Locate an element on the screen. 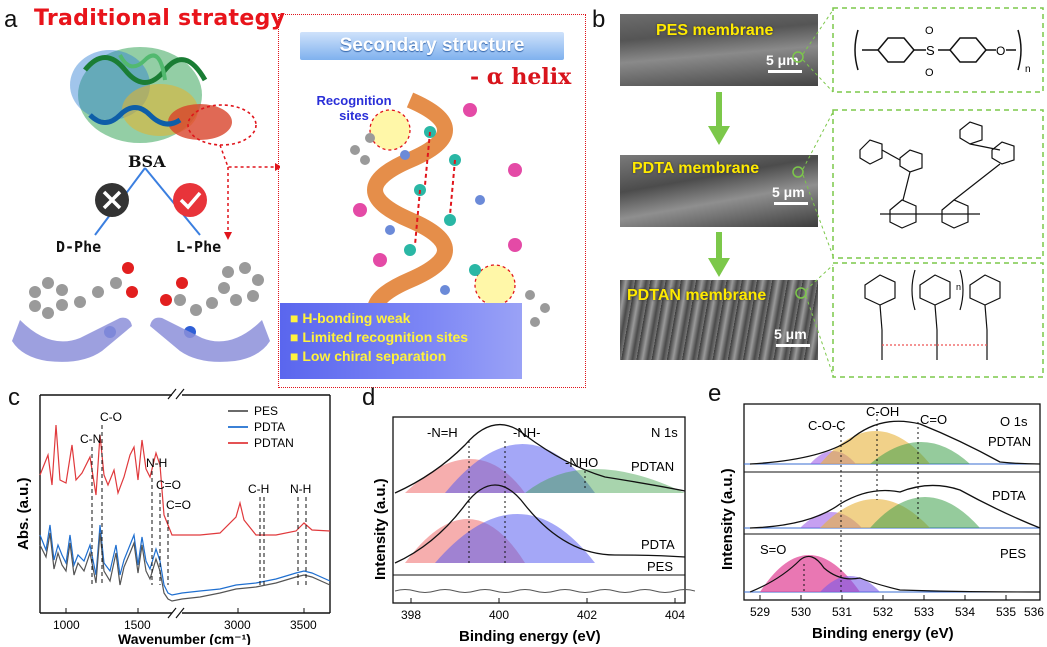  annotation-c-n: C-N is located at coordinates (90, 439).